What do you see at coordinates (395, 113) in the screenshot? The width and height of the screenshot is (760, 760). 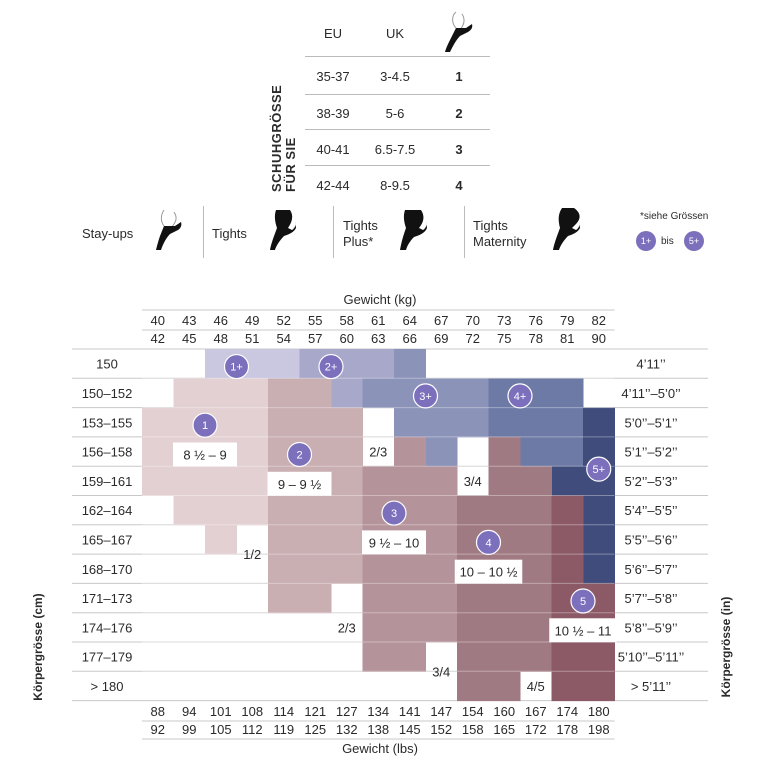 I see `uk-cell: 5-6` at bounding box center [395, 113].